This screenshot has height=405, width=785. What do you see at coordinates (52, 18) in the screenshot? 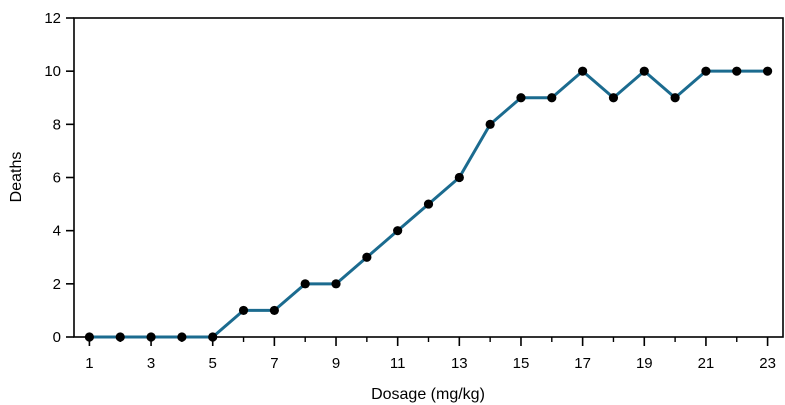
I see `y-tick-label: 12` at bounding box center [52, 18].